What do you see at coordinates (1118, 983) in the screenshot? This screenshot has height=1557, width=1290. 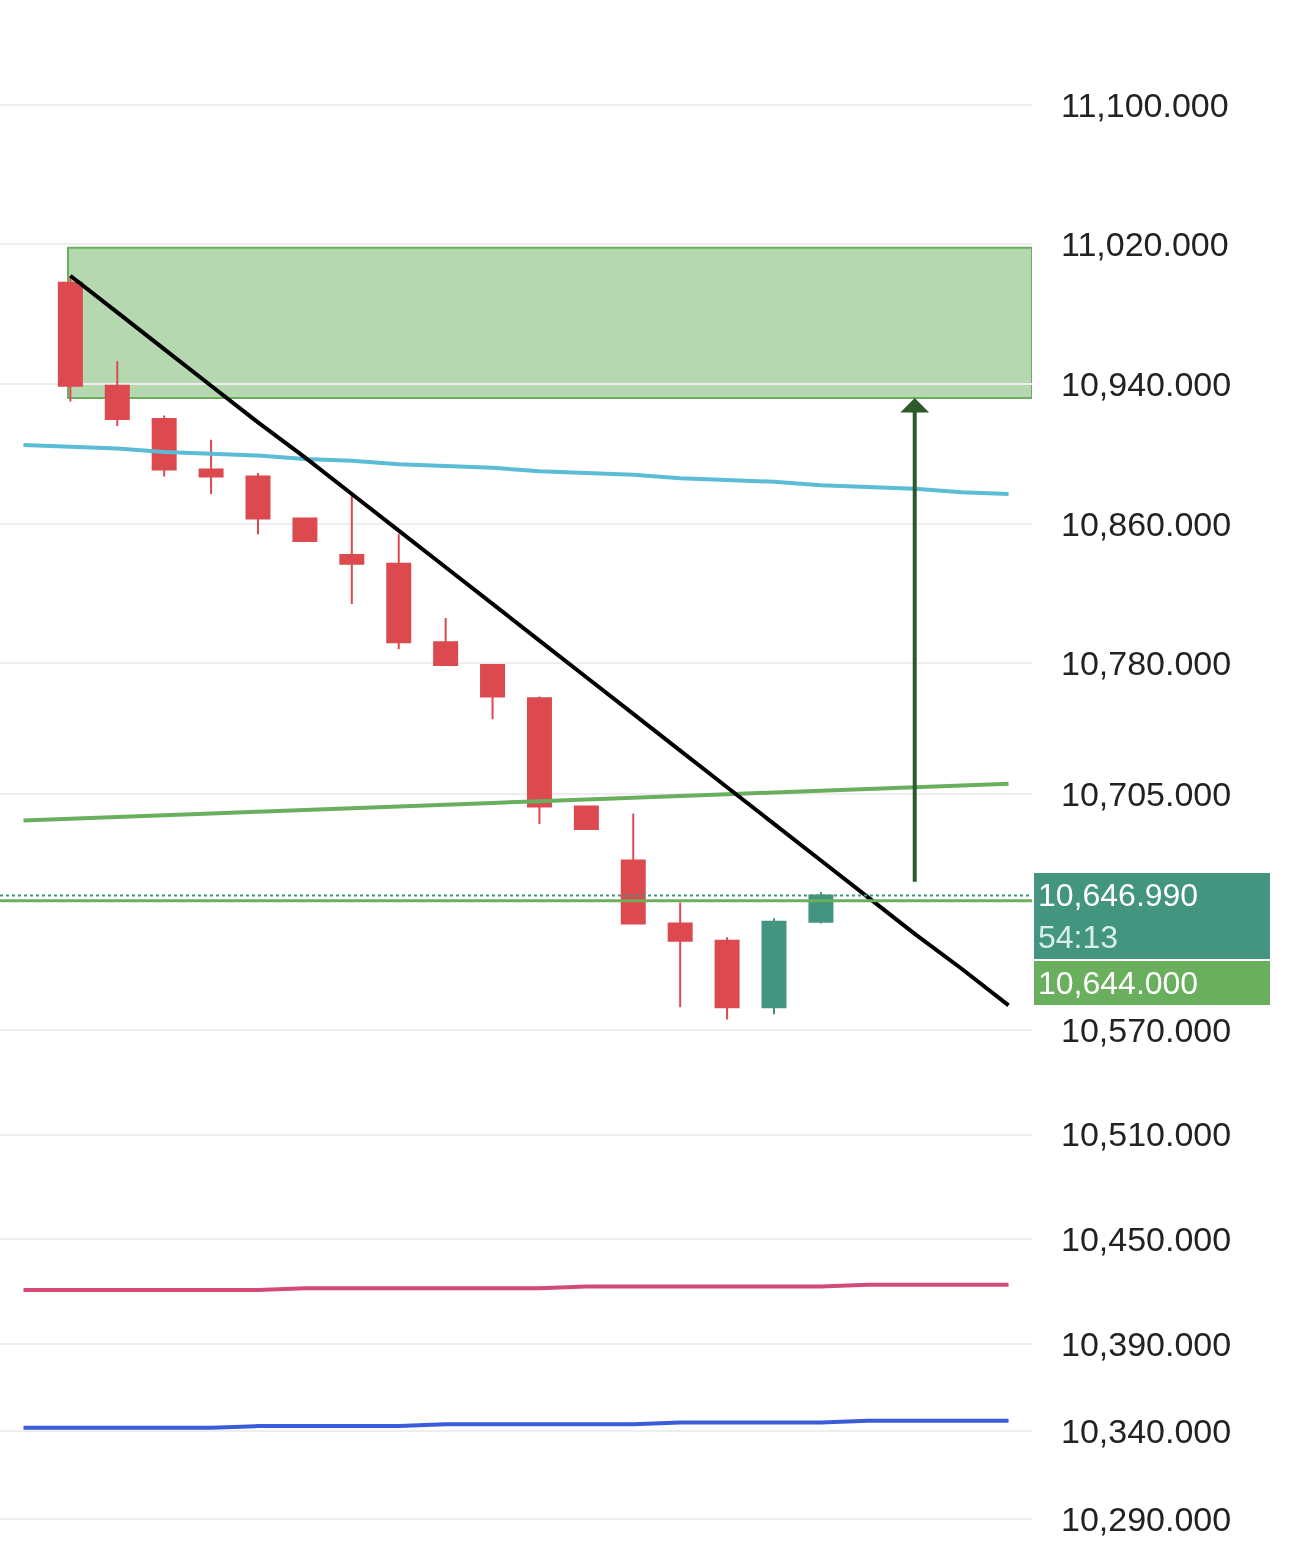 I see `ref-line-label: 10,644.000` at bounding box center [1118, 983].